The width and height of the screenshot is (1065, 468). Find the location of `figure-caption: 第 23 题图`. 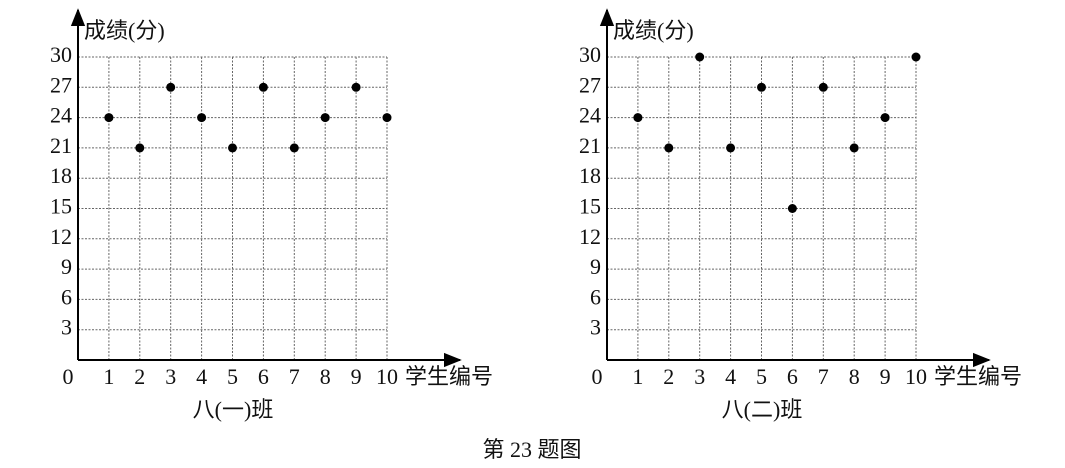

figure-caption: 第 23 题图 is located at coordinates (531, 449).